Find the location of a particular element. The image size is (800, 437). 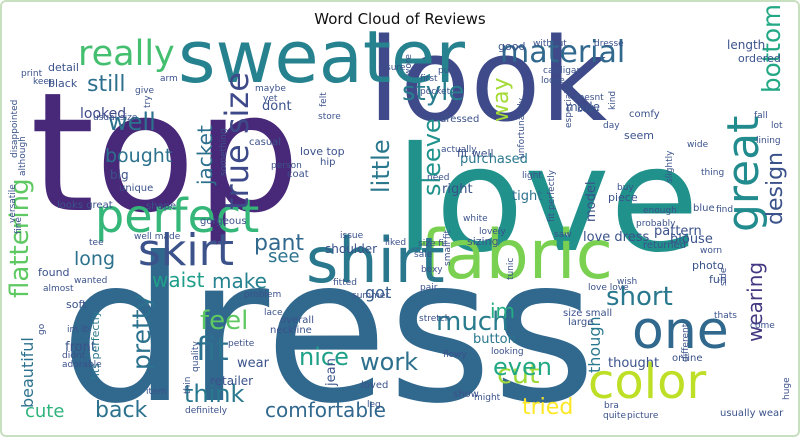

word-black: black is located at coordinates (63, 83).